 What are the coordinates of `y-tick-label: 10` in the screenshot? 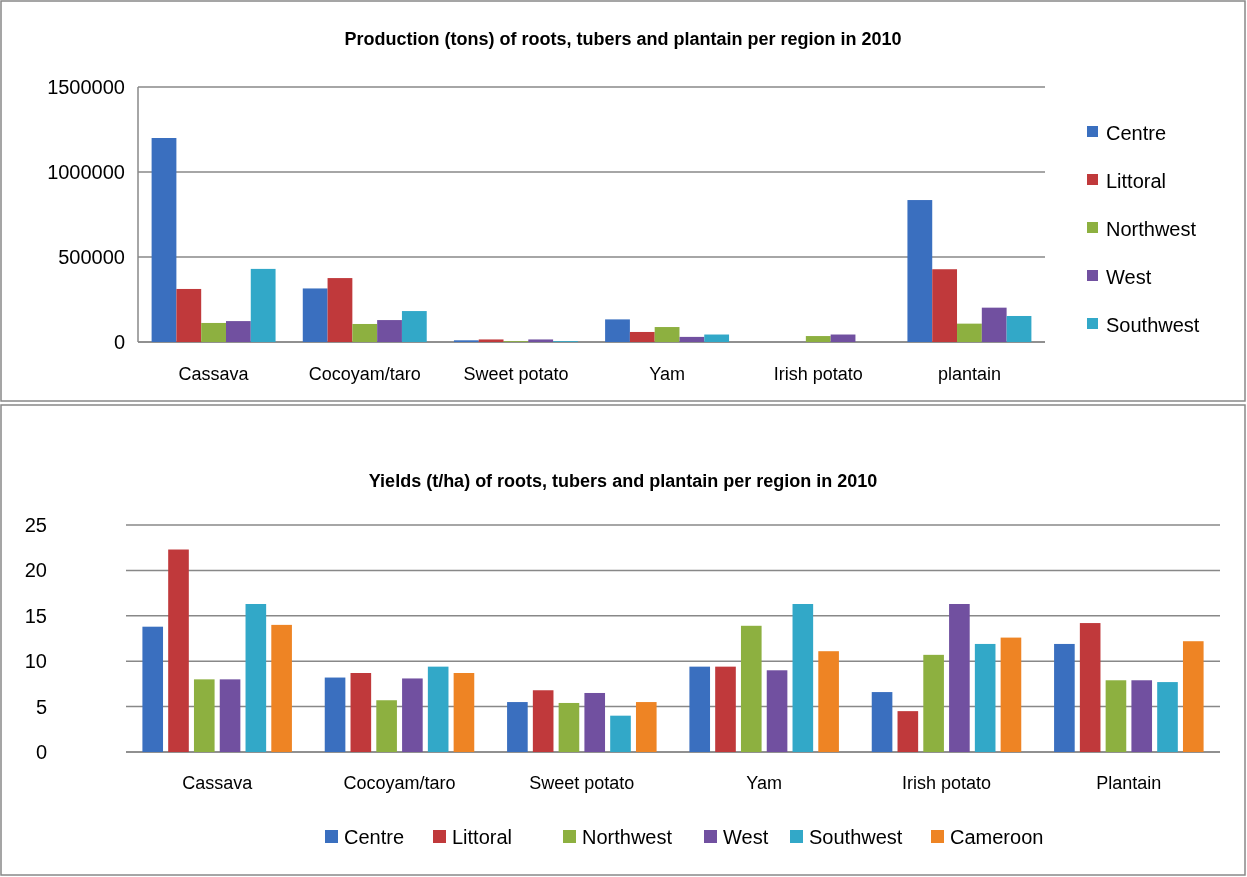 It's located at (35, 661).